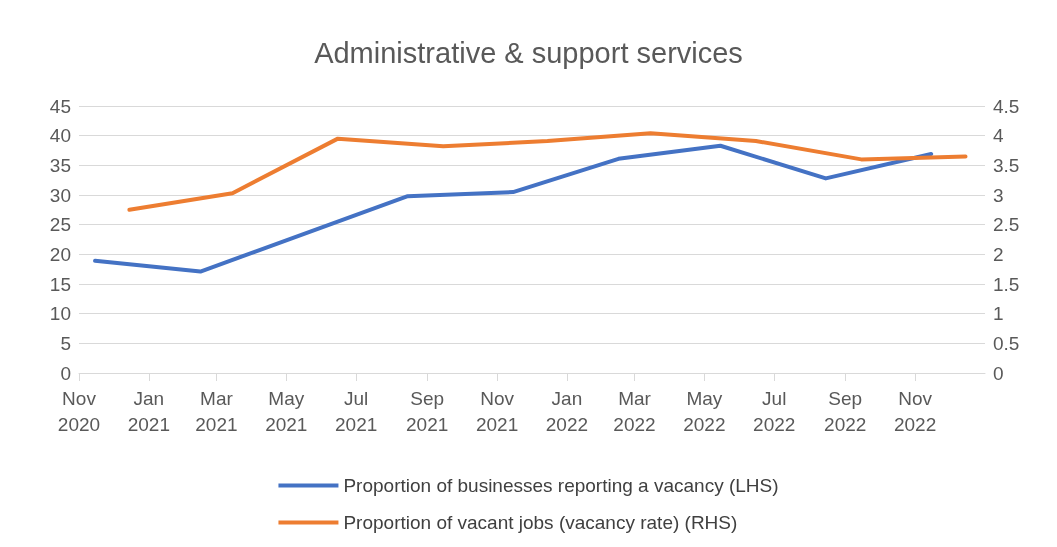 The width and height of the screenshot is (1057, 547). Describe the element at coordinates (356, 411) in the screenshot. I see `x-tick-label: Jul 2021` at that location.